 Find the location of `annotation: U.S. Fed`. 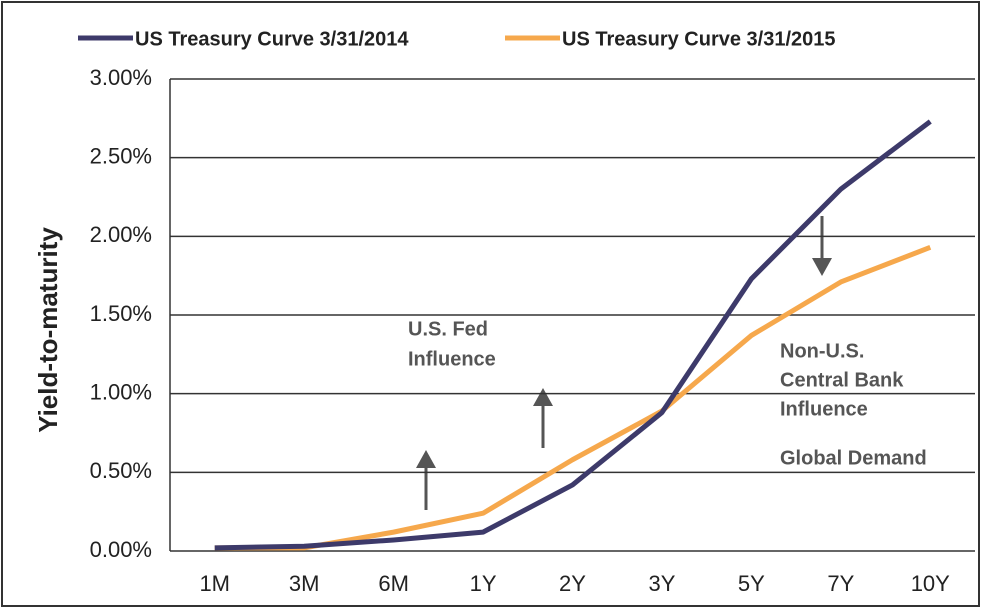

annotation: U.S. Fed is located at coordinates (448, 329).